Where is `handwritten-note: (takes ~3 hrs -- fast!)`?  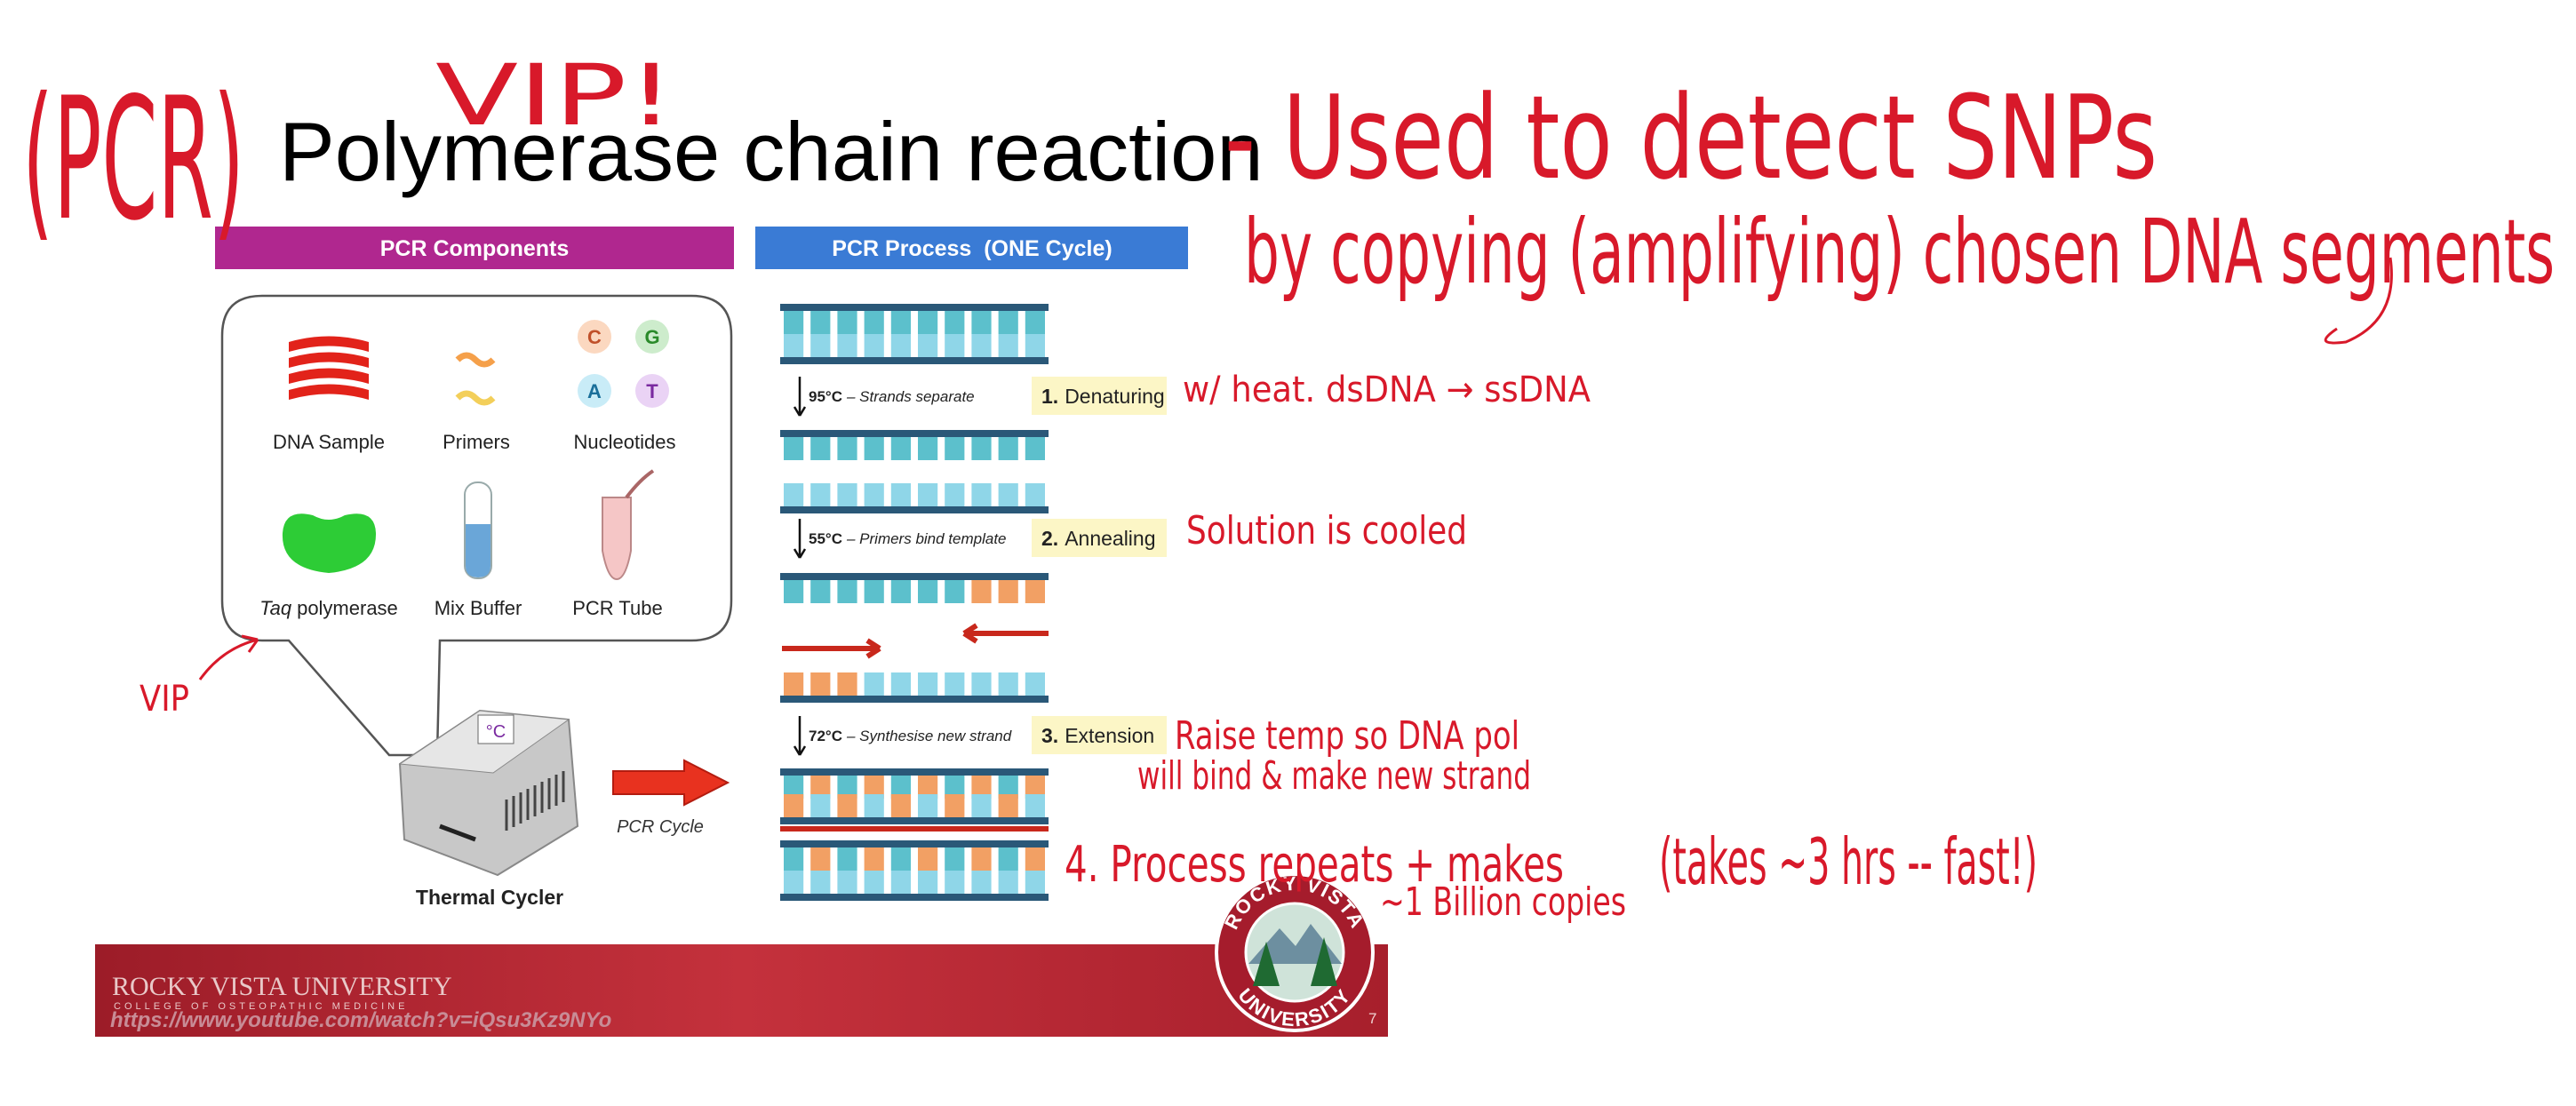 handwritten-note: (takes ~3 hrs -- fast!) is located at coordinates (1848, 862).